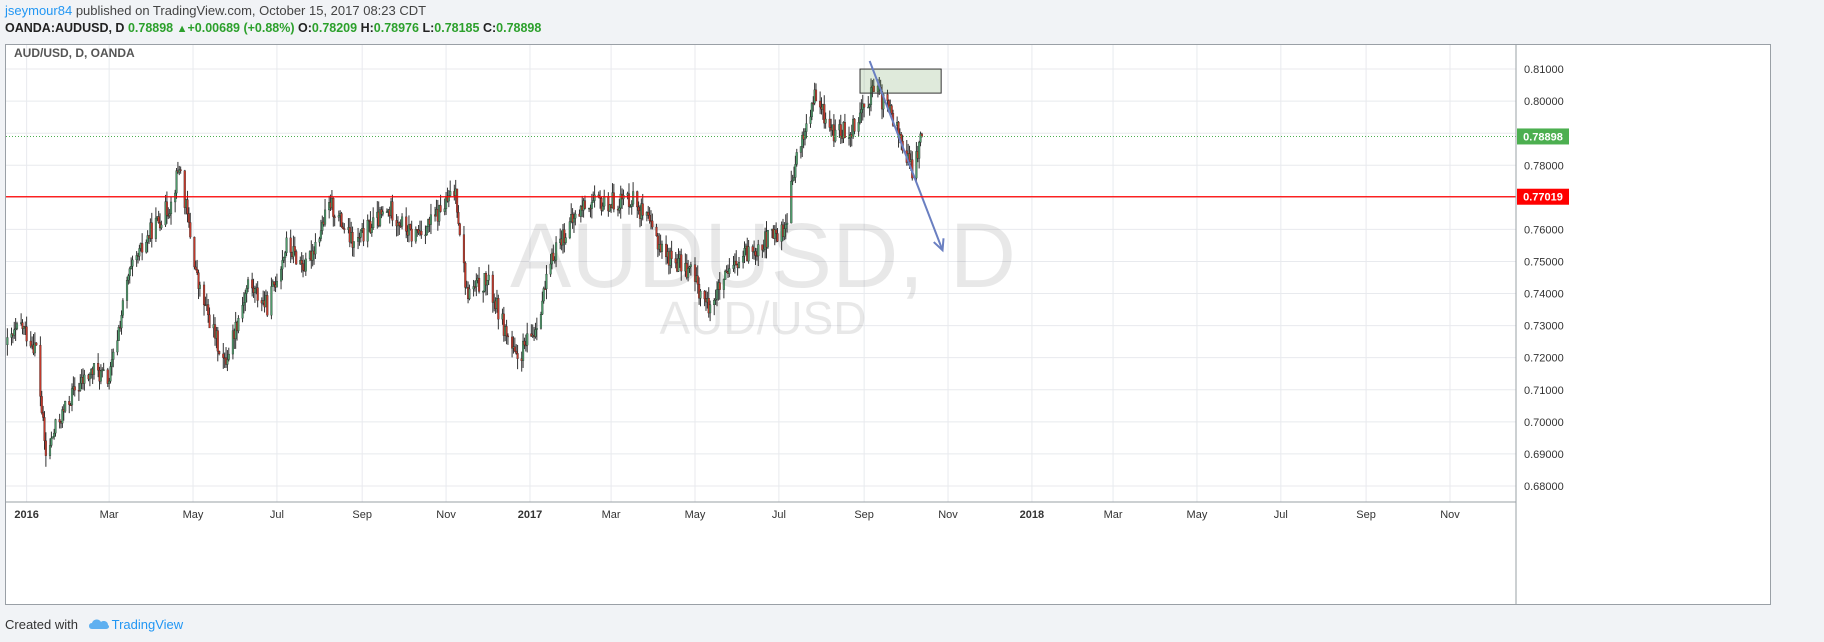 This screenshot has height=642, width=1824. I want to click on close-value: 0.78898, so click(519, 28).